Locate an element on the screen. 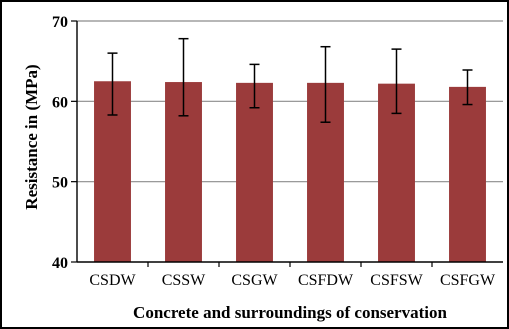 This screenshot has height=329, width=509. y-tick-label: 60 is located at coordinates (60, 102).